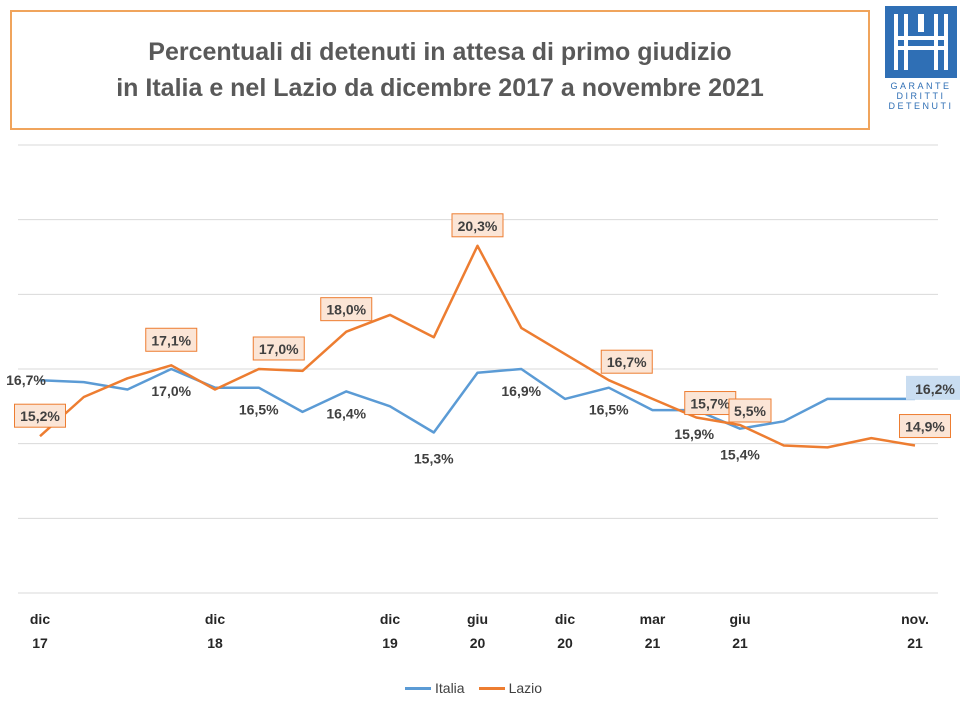 The image size is (960, 720). What do you see at coordinates (921, 106) in the screenshot?
I see `logo-text-line-3: DETENUTI` at bounding box center [921, 106].